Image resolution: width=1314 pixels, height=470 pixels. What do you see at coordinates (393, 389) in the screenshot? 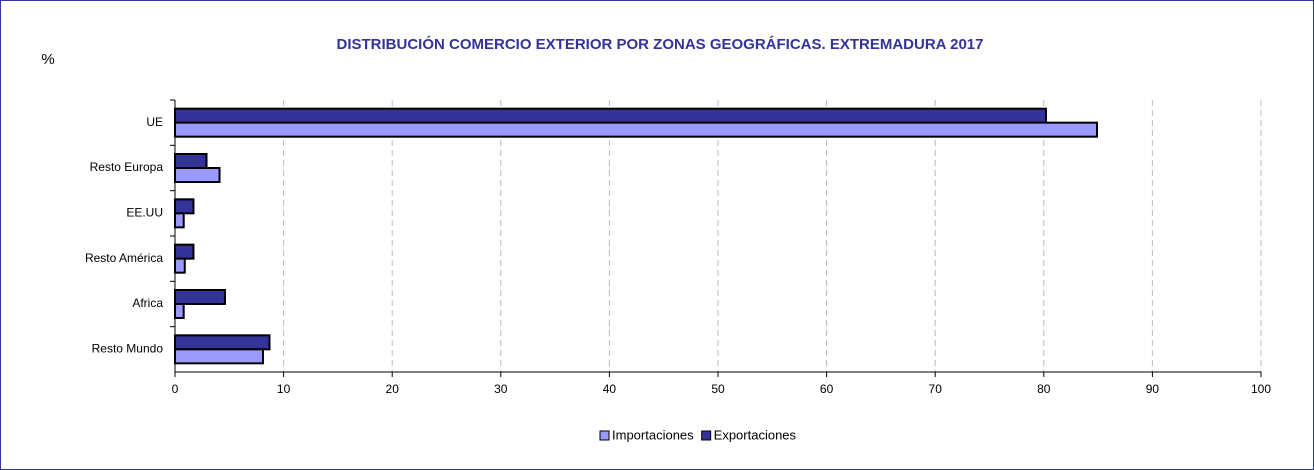
I see `x-tick-label: 20` at bounding box center [393, 389].